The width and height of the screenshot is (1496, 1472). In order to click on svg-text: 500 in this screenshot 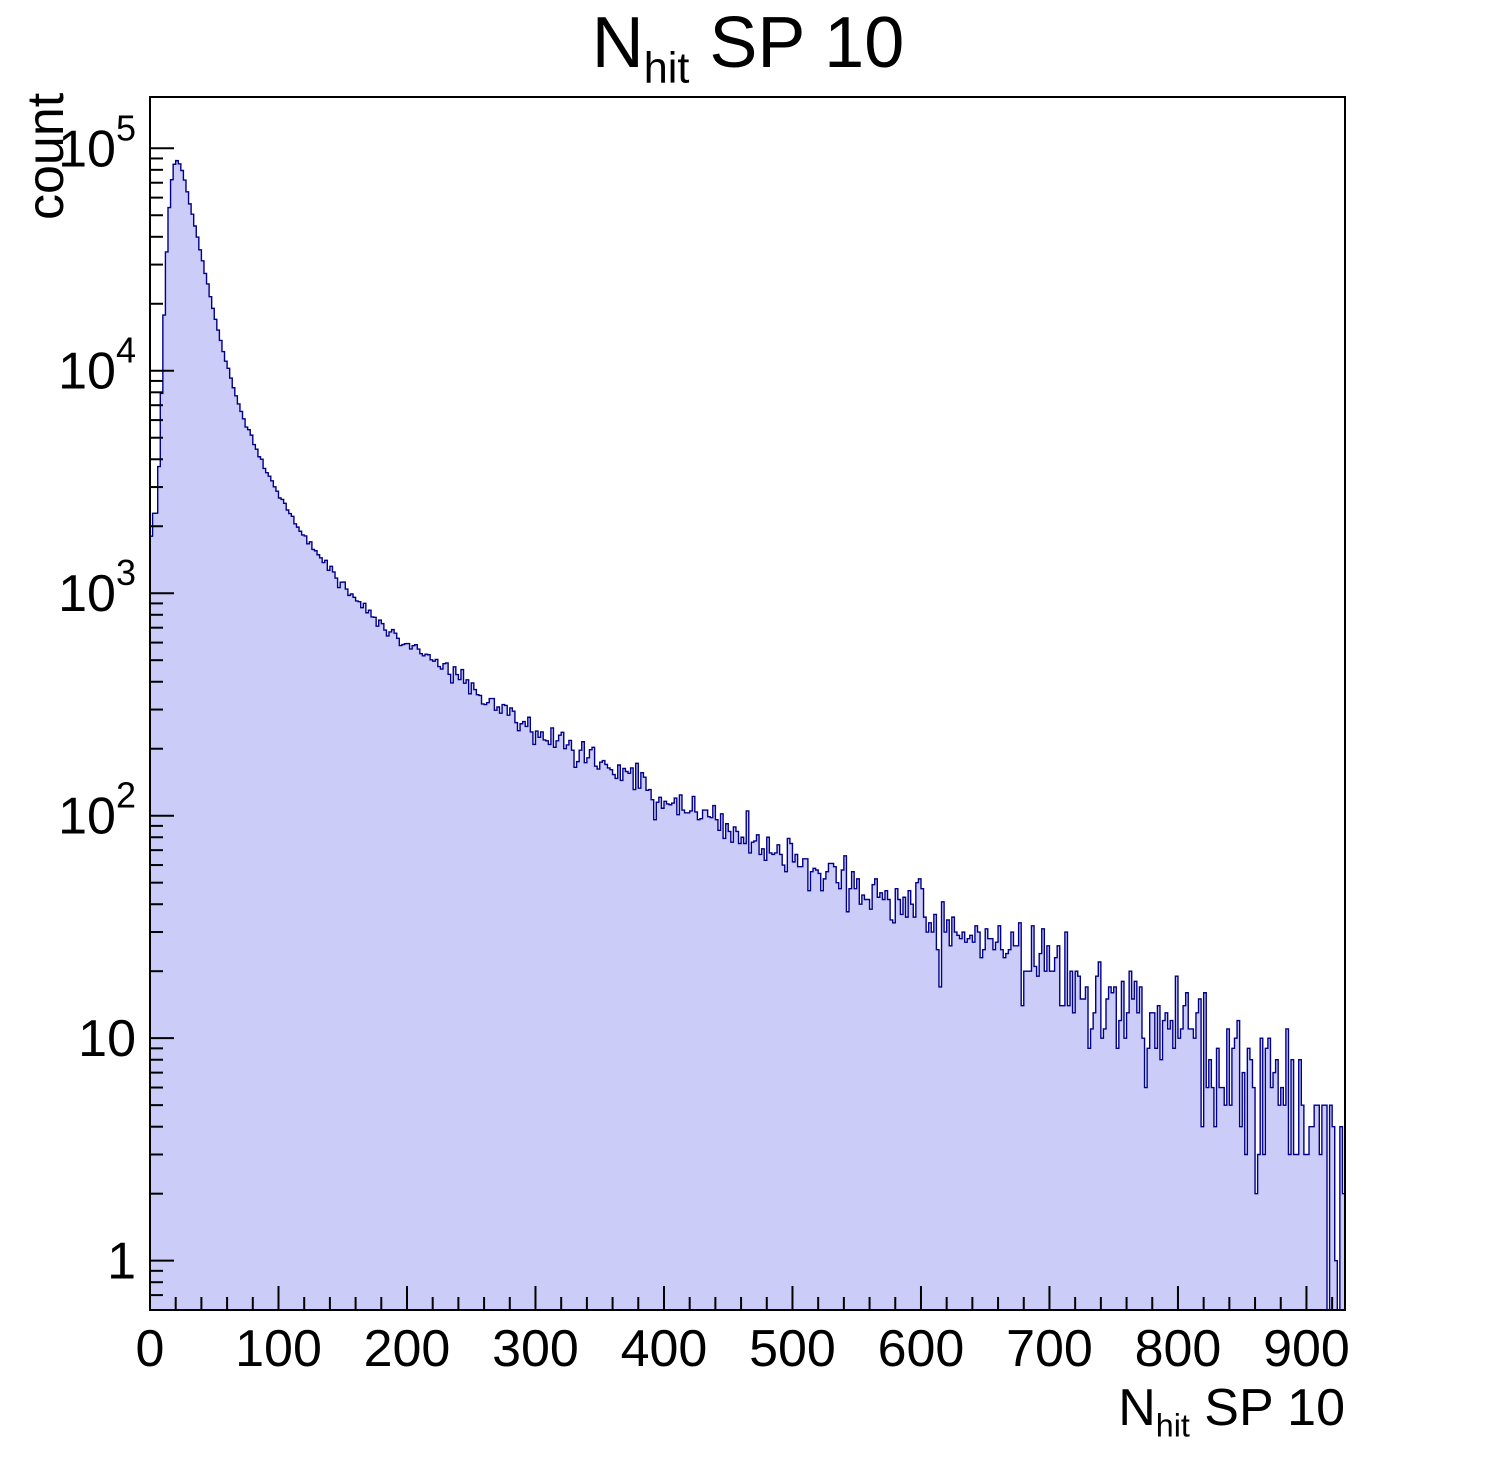, I will do `click(792, 1349)`.